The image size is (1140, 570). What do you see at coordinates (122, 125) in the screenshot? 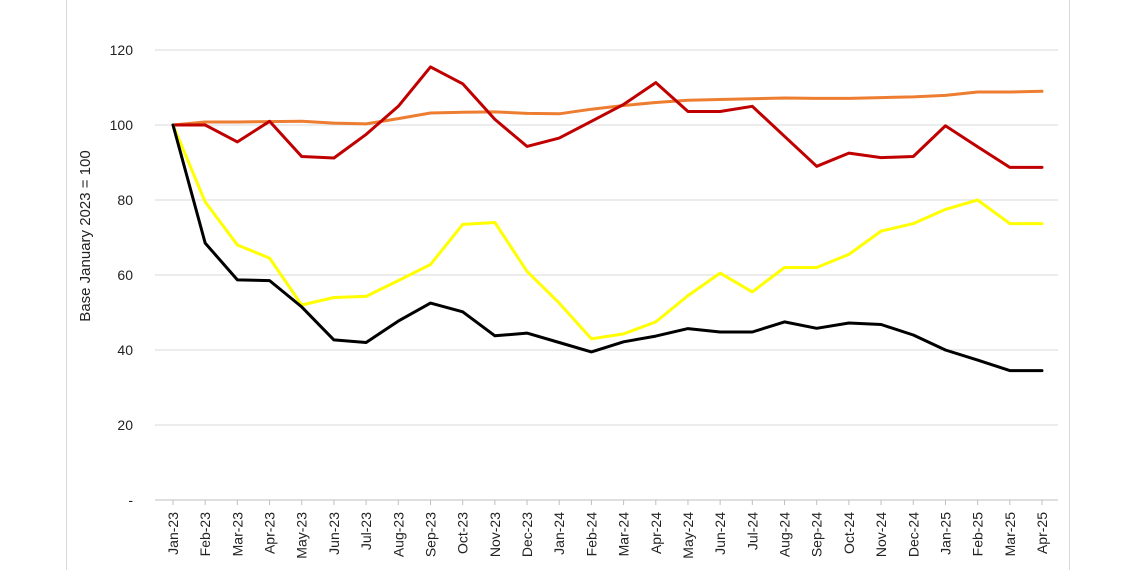
I see `y-tick-label: 100` at bounding box center [122, 125].